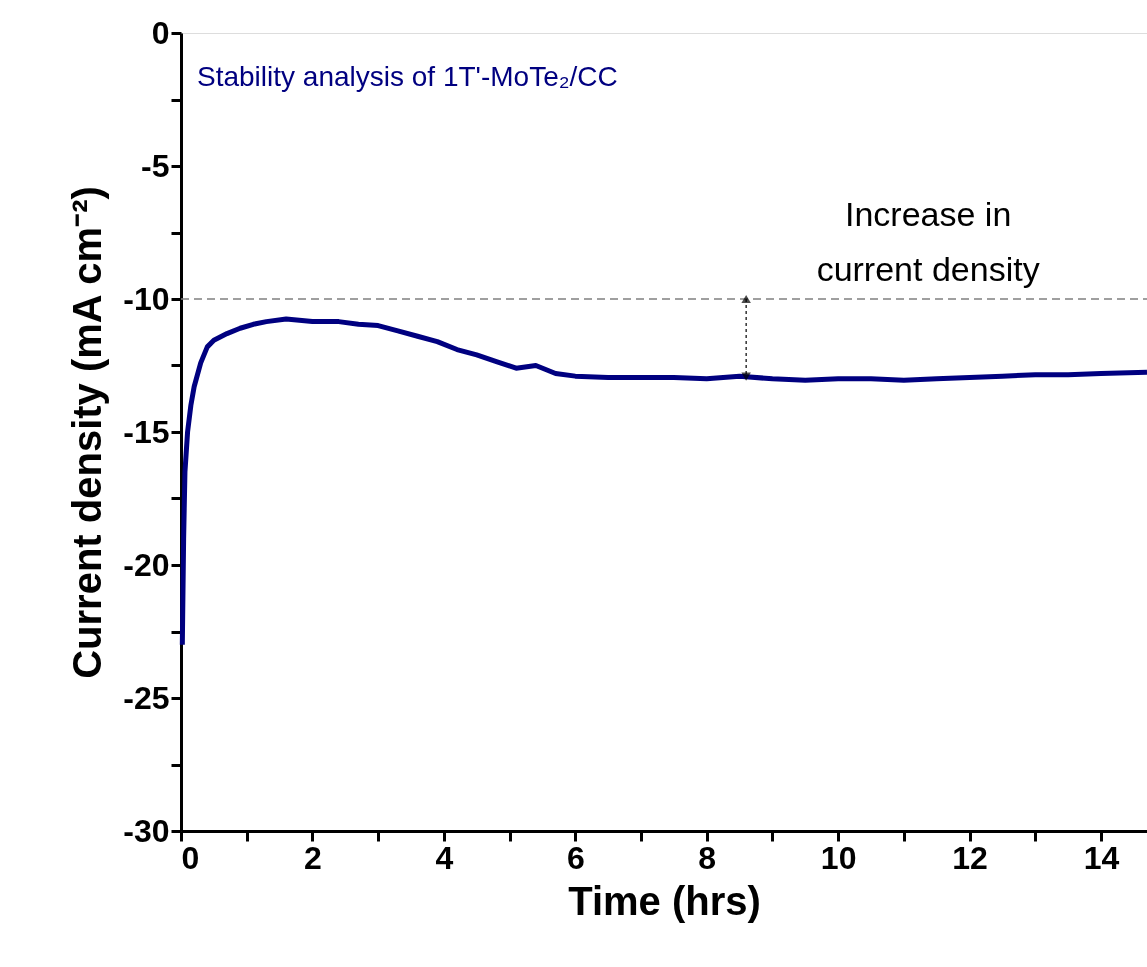 The width and height of the screenshot is (1147, 967). I want to click on x-tick-label: 4, so click(444, 857).